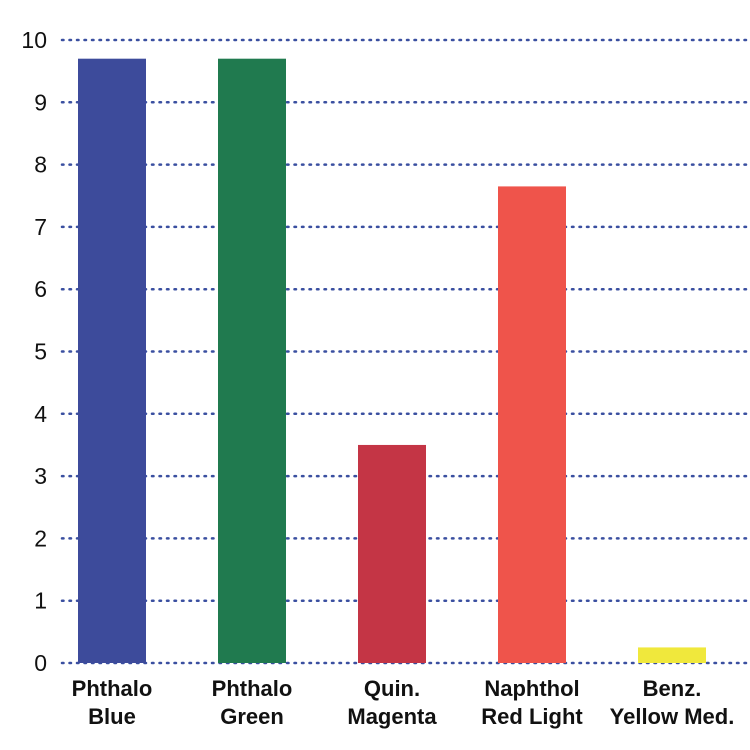 This screenshot has height=750, width=750. Describe the element at coordinates (34, 40) in the screenshot. I see `y-tick-label-10: 10` at that location.